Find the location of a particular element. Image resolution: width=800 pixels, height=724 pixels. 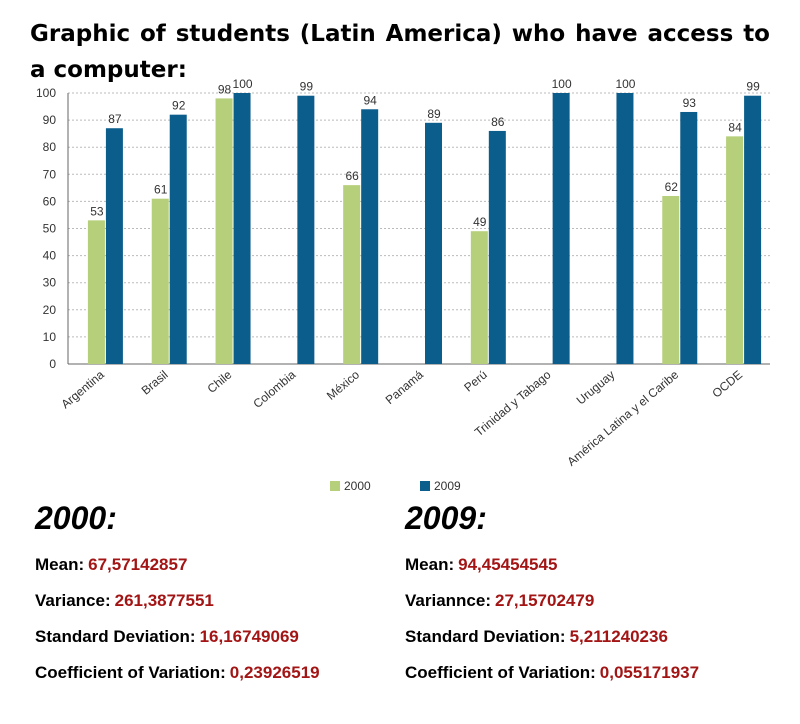

stat-value: 0,23926519 is located at coordinates (274, 672).